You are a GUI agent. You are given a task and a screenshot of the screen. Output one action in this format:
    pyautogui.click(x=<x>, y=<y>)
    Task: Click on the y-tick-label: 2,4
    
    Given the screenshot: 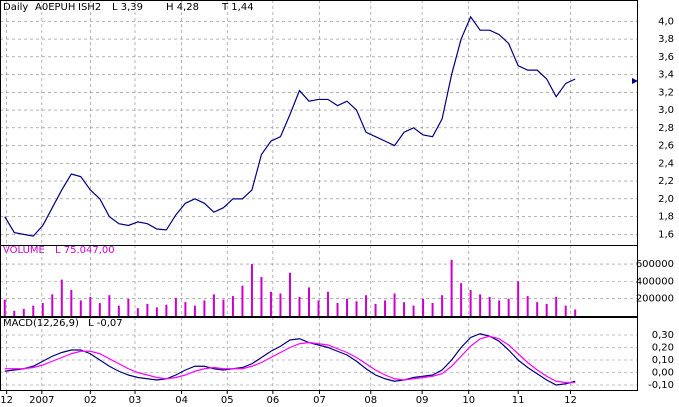 What is the action you would take?
    pyautogui.click(x=666, y=163)
    